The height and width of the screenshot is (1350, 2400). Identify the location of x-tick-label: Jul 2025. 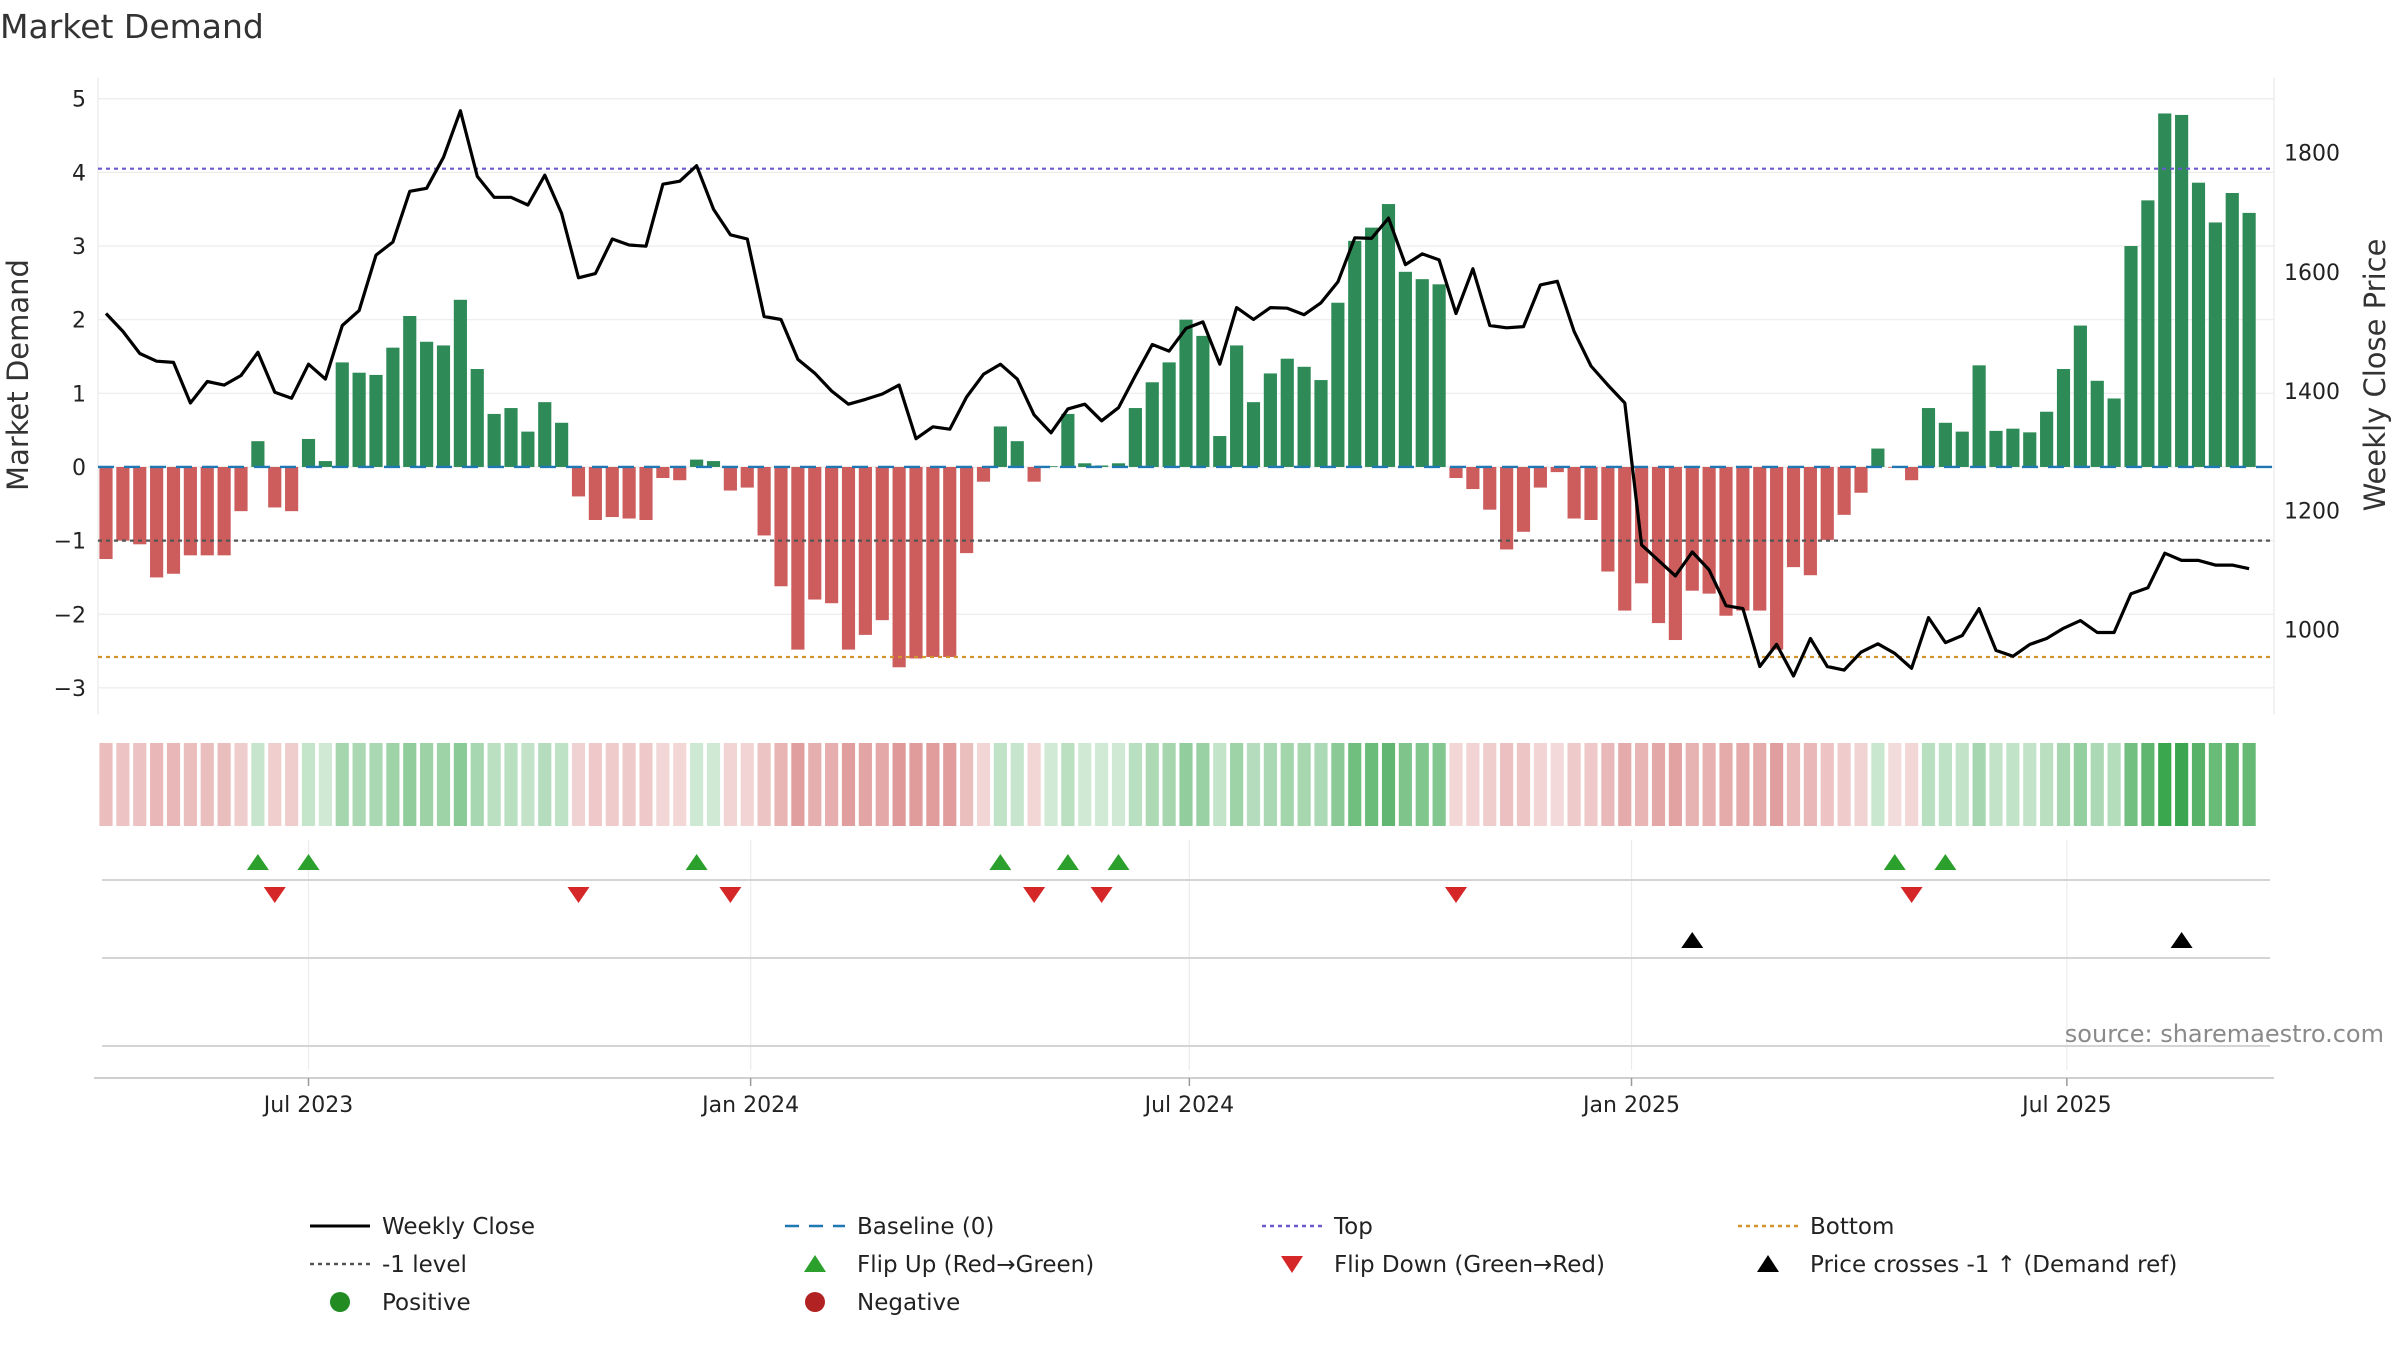
(2066, 1105).